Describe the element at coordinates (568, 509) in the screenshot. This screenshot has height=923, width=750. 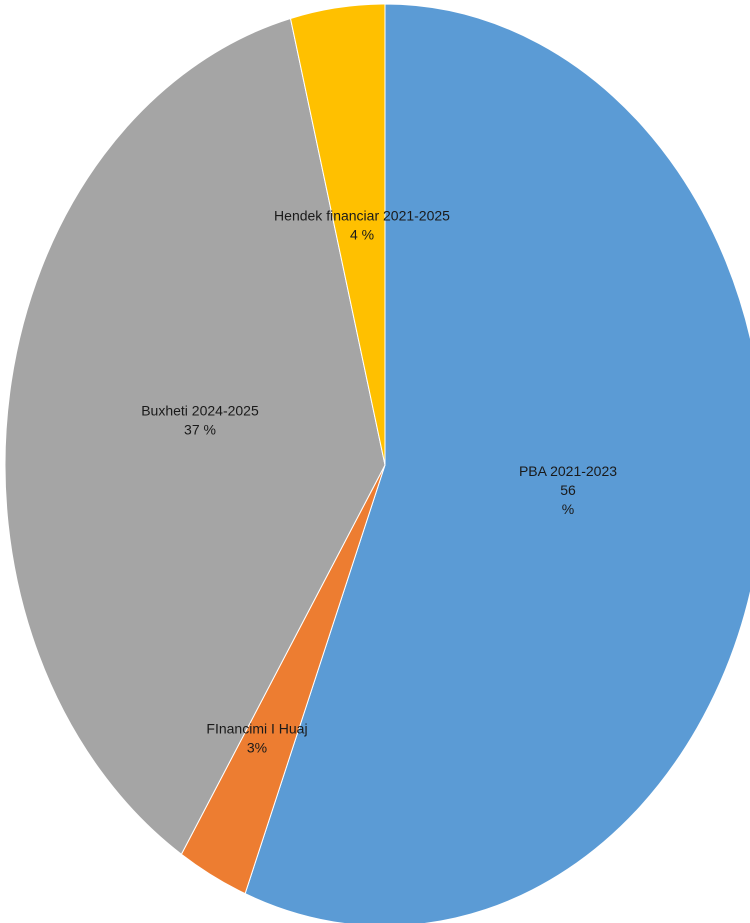
I see `slice-label-line: %` at that location.